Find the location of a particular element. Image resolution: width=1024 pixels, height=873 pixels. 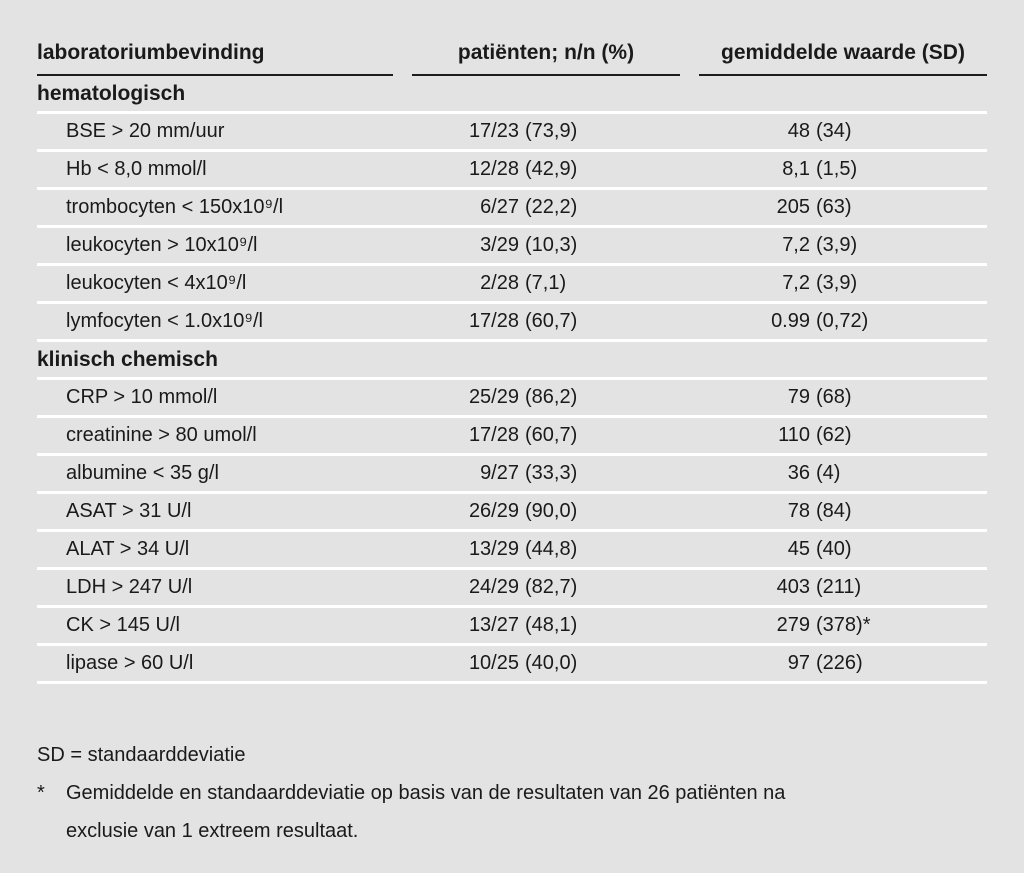

column-header-mean-sd: gemiddelde waarde (SD) is located at coordinates (843, 58).